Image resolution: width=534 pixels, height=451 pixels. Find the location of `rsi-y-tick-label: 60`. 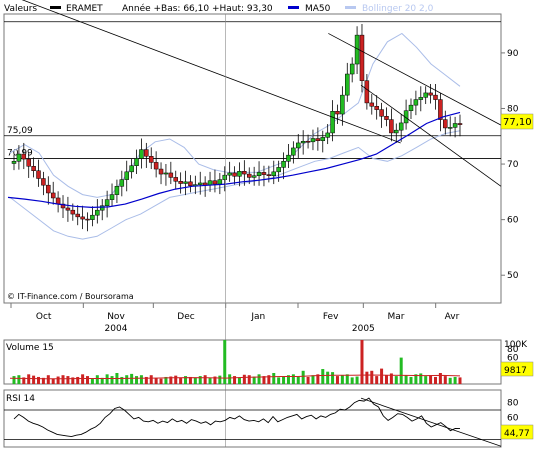

rsi-y-tick-label: 60 is located at coordinates (513, 418).